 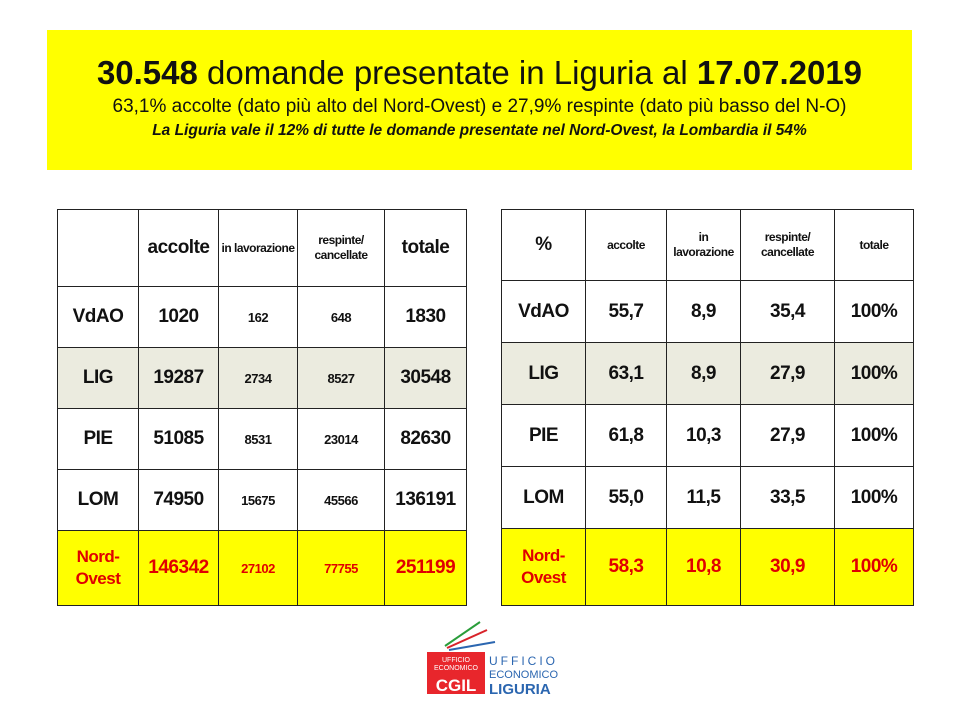 What do you see at coordinates (178, 317) in the screenshot?
I see `cell: 1020` at bounding box center [178, 317].